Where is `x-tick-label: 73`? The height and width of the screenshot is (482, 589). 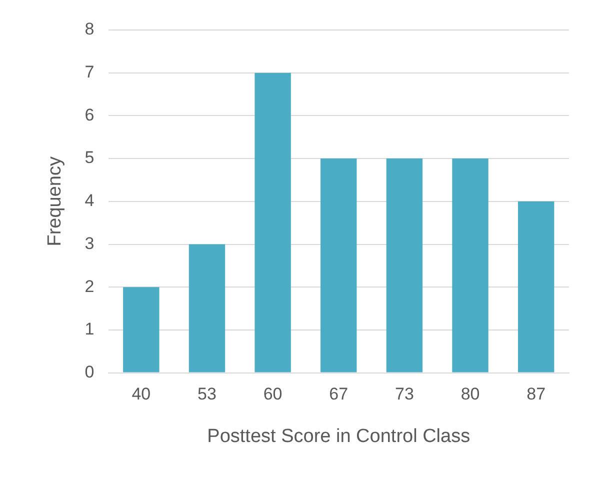 x-tick-label: 73 is located at coordinates (404, 394).